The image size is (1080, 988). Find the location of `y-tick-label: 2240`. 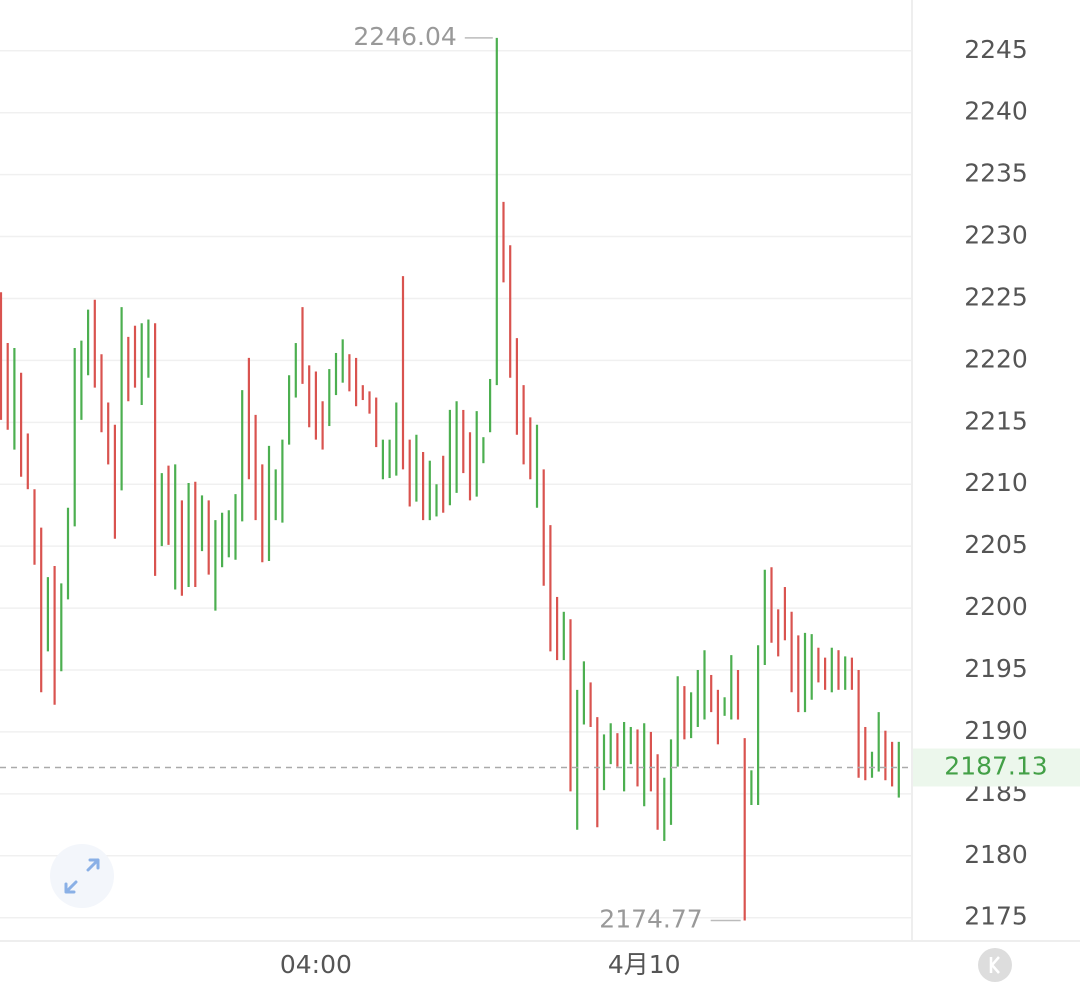

y-tick-label: 2240 is located at coordinates (996, 111).